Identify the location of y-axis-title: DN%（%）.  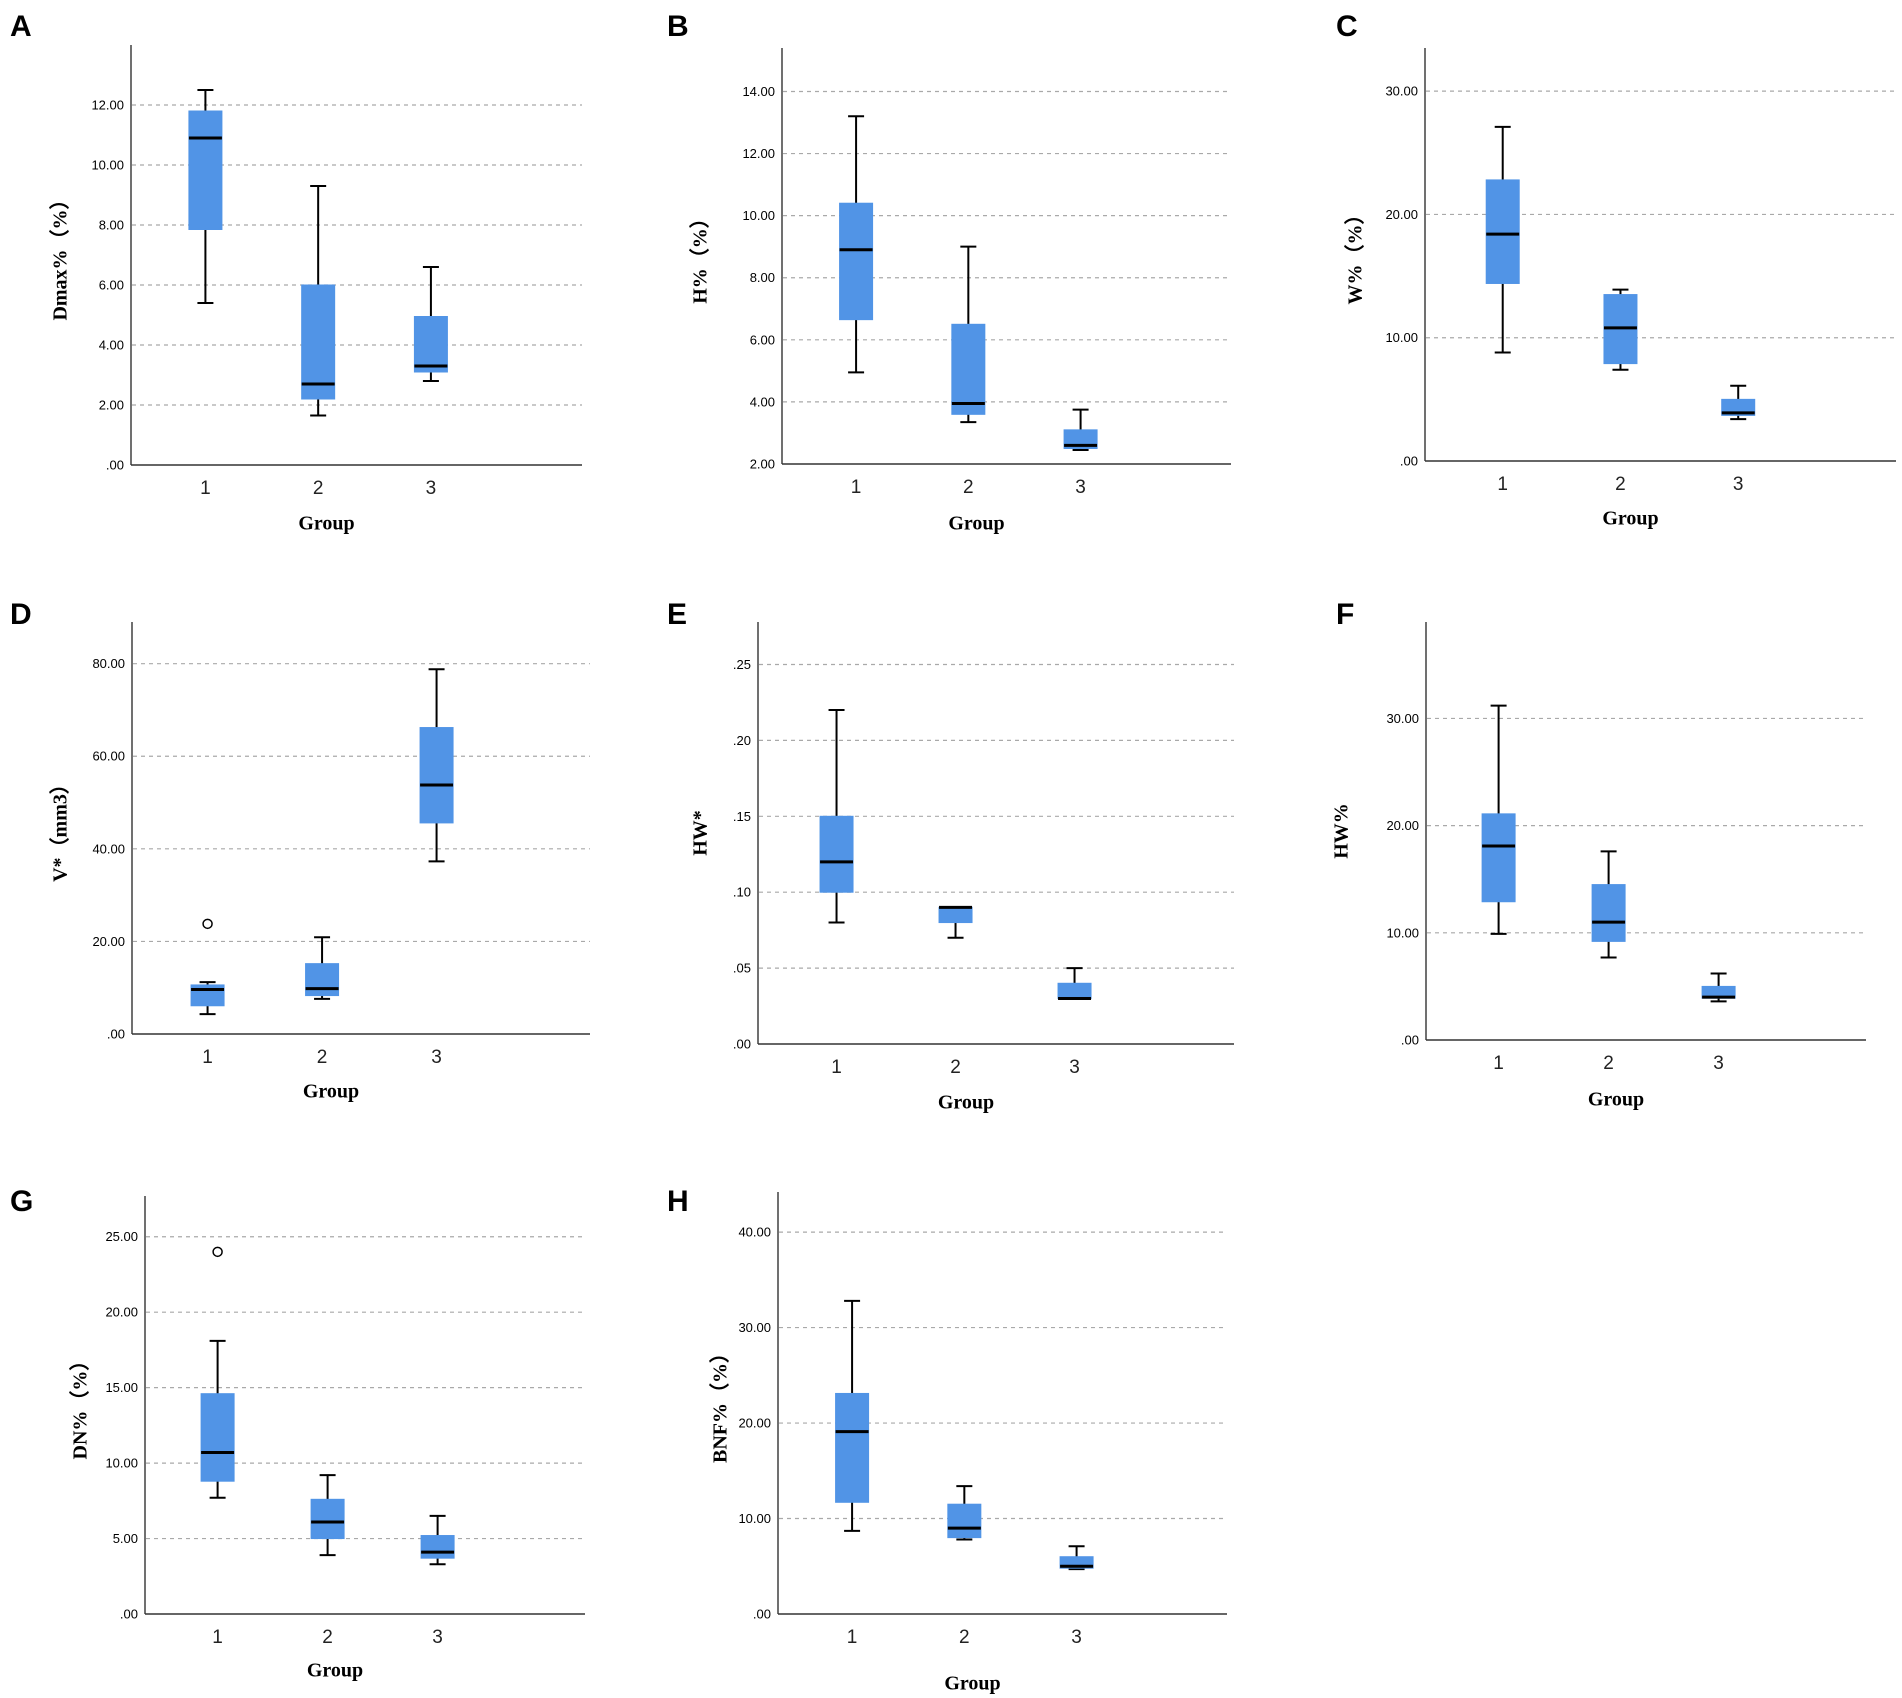
(80, 1405).